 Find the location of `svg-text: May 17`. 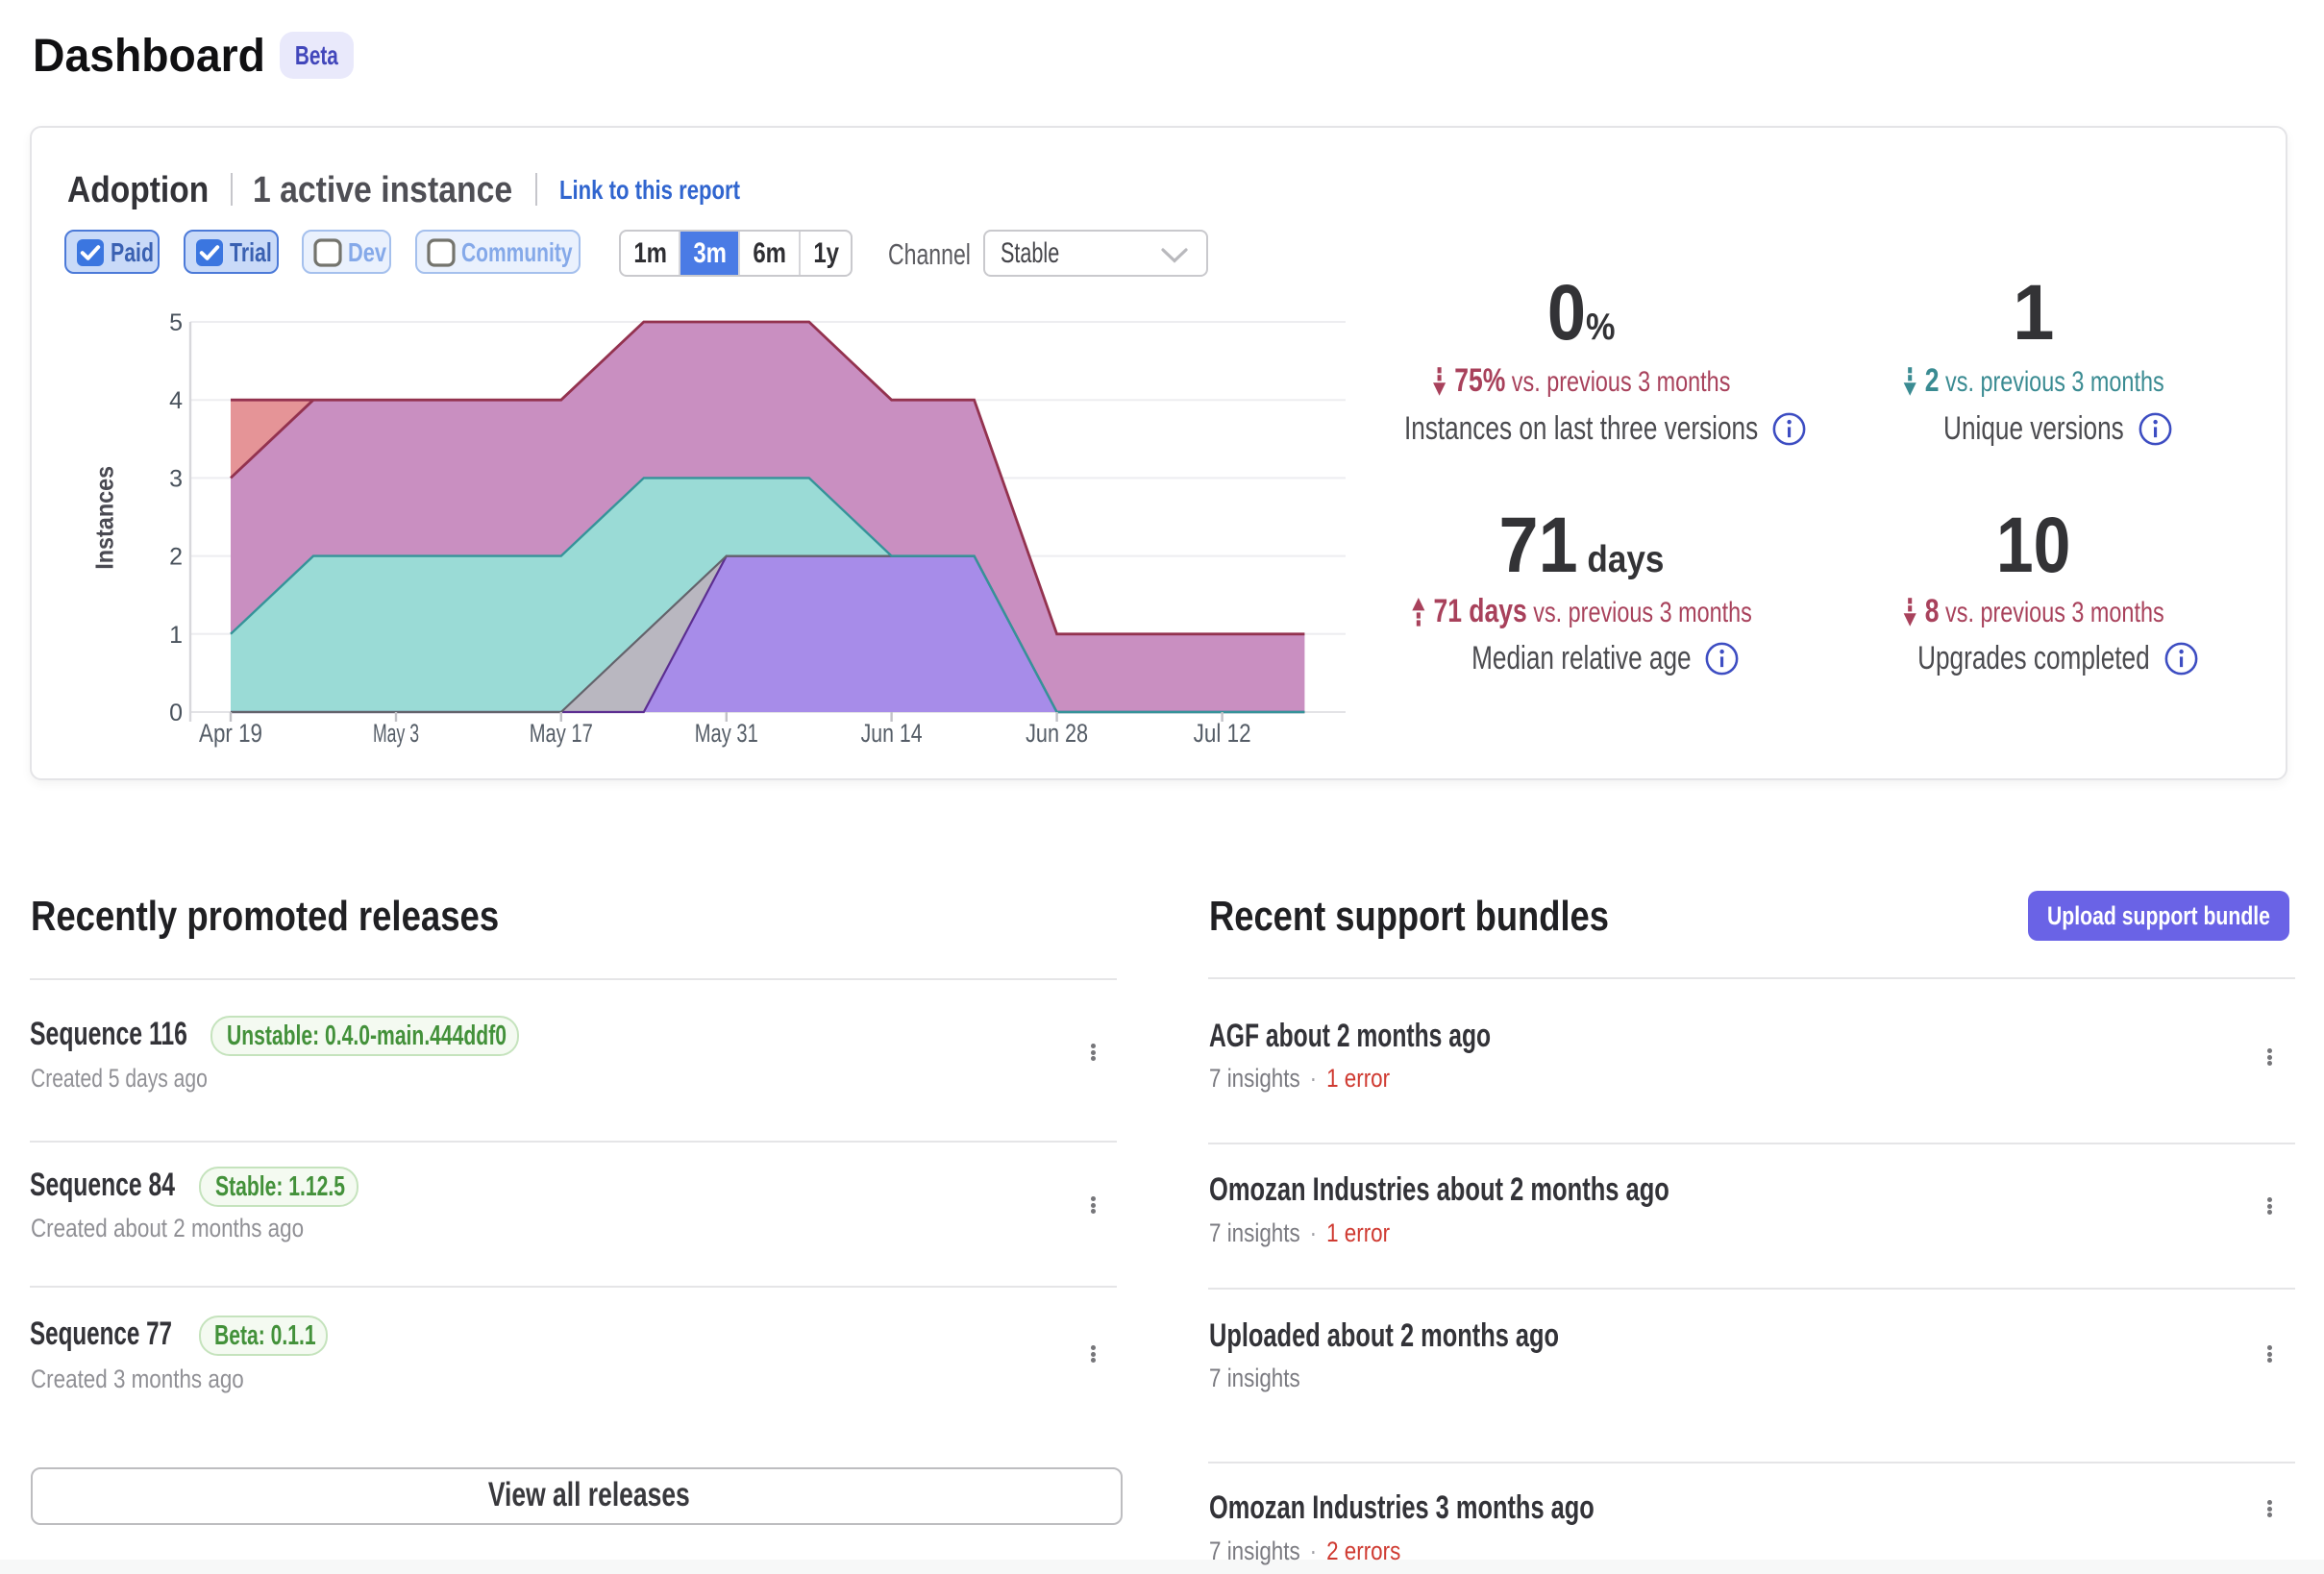

svg-text: May 17 is located at coordinates (561, 733).